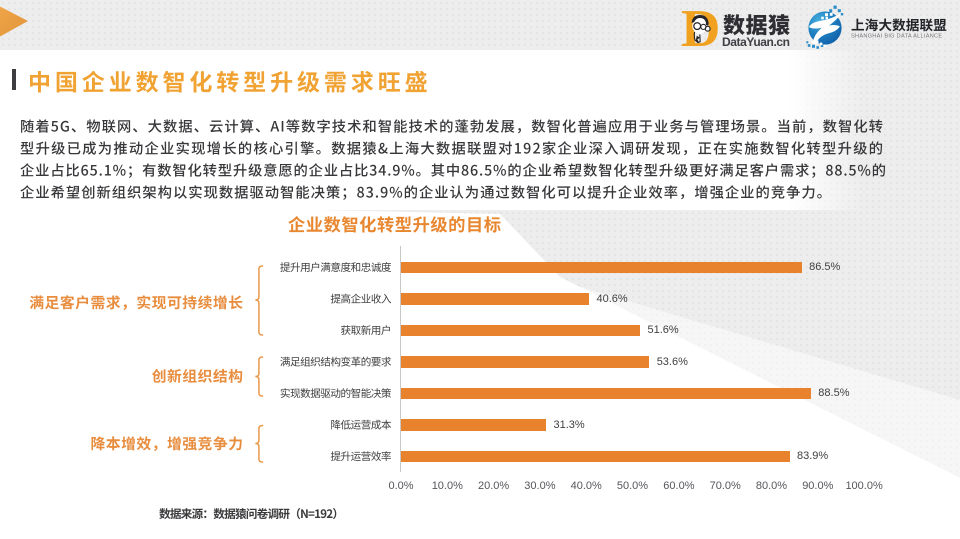 The image size is (960, 539). Describe the element at coordinates (897, 37) in the screenshot. I see `svg-text: SHANGHAI BIG DATA ALLIANCE` at that location.